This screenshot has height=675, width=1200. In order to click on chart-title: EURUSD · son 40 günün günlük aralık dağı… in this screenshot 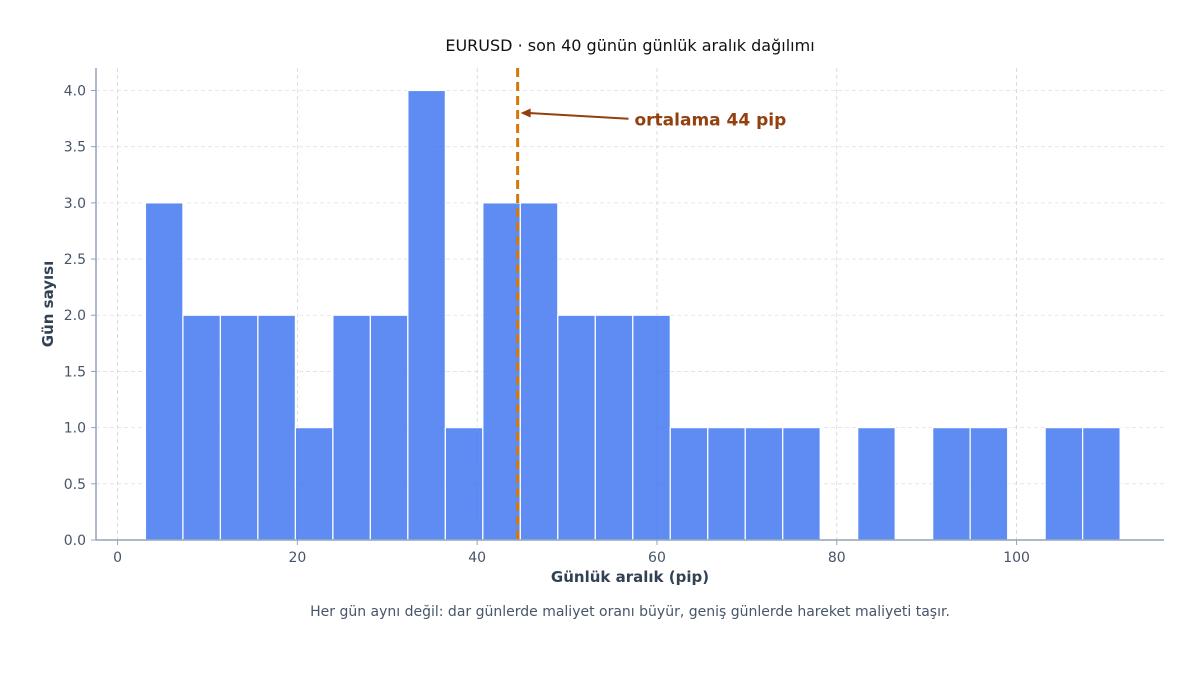, I will do `click(629, 45)`.